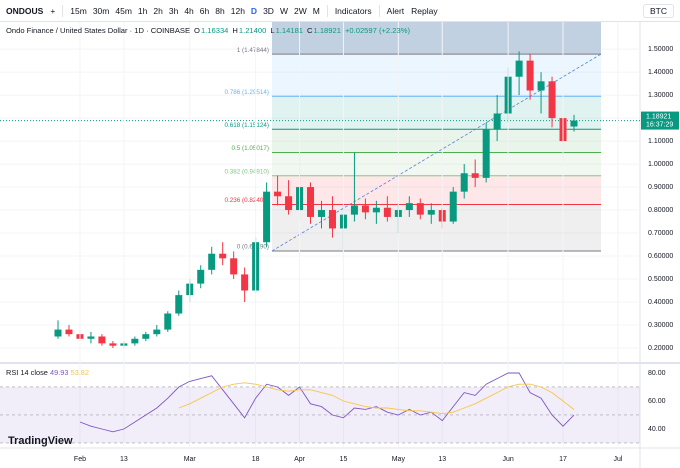 This screenshot has width=680, height=468. What do you see at coordinates (660, 49) in the screenshot?
I see `y-tick-label: 1.50000` at bounding box center [660, 49].